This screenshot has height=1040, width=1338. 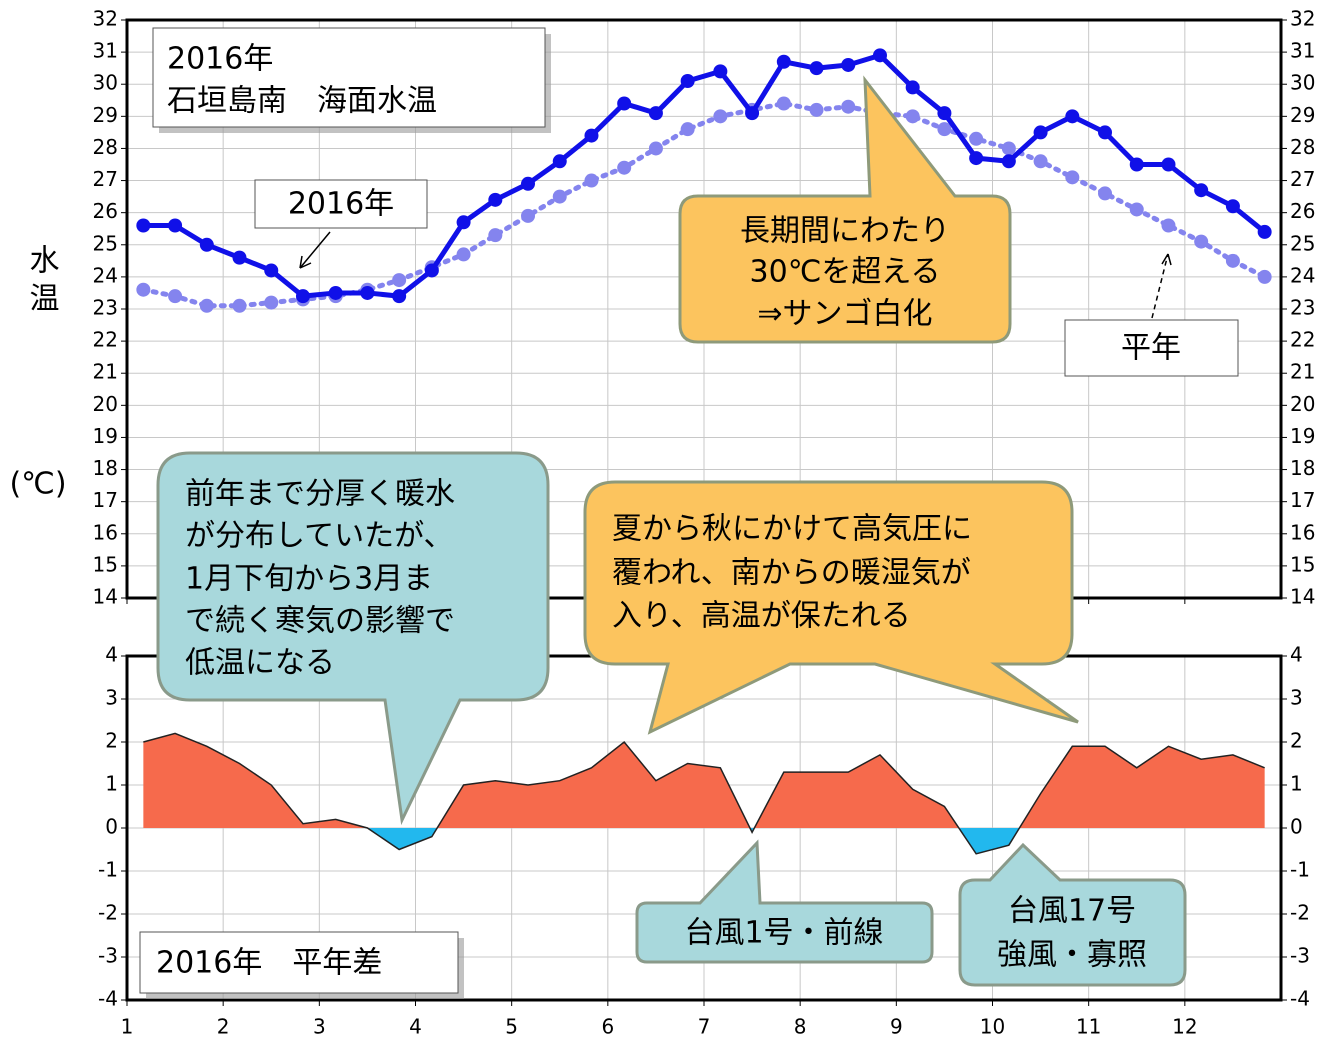 What do you see at coordinates (223, 1027) in the screenshot?
I see `x-tick-label: 2` at bounding box center [223, 1027].